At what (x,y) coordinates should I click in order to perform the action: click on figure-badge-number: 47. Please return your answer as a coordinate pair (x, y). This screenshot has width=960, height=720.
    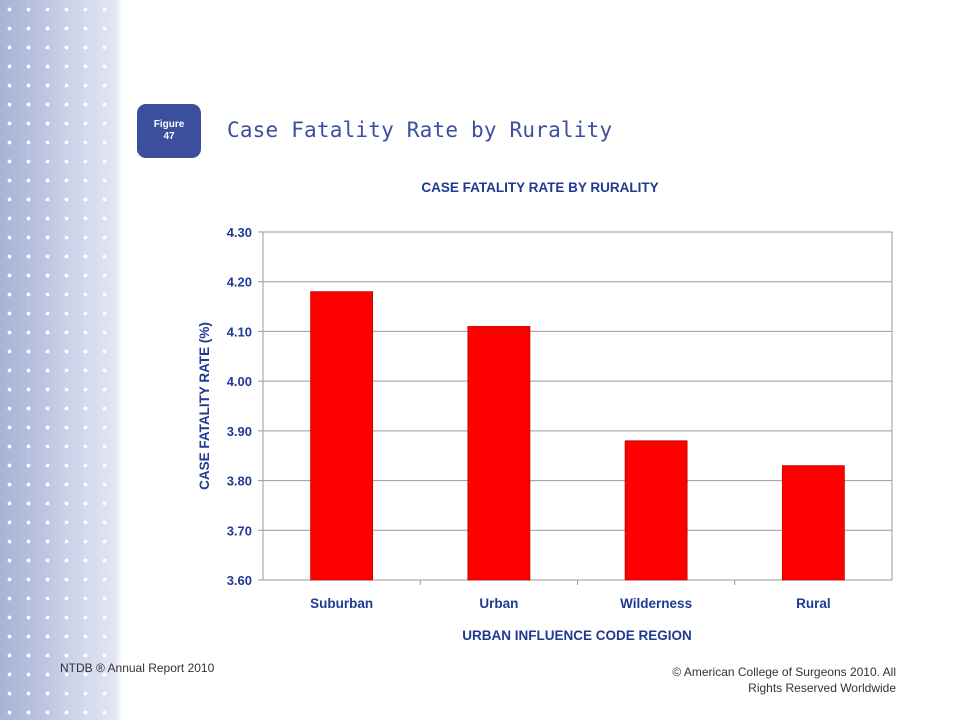
    Looking at the image, I should click on (169, 136).